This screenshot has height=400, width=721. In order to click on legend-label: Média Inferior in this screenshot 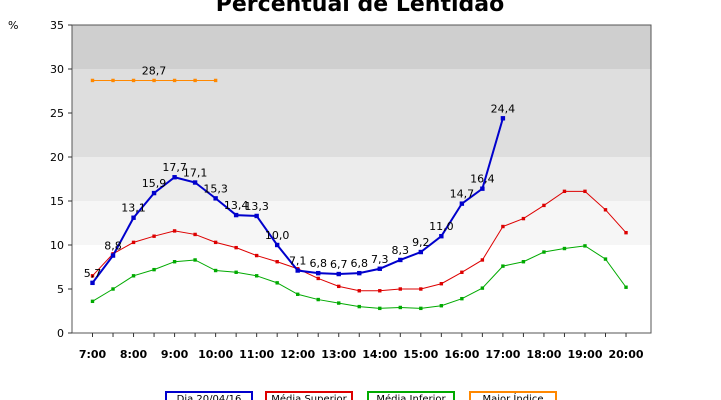, I will do `click(411, 396)`.